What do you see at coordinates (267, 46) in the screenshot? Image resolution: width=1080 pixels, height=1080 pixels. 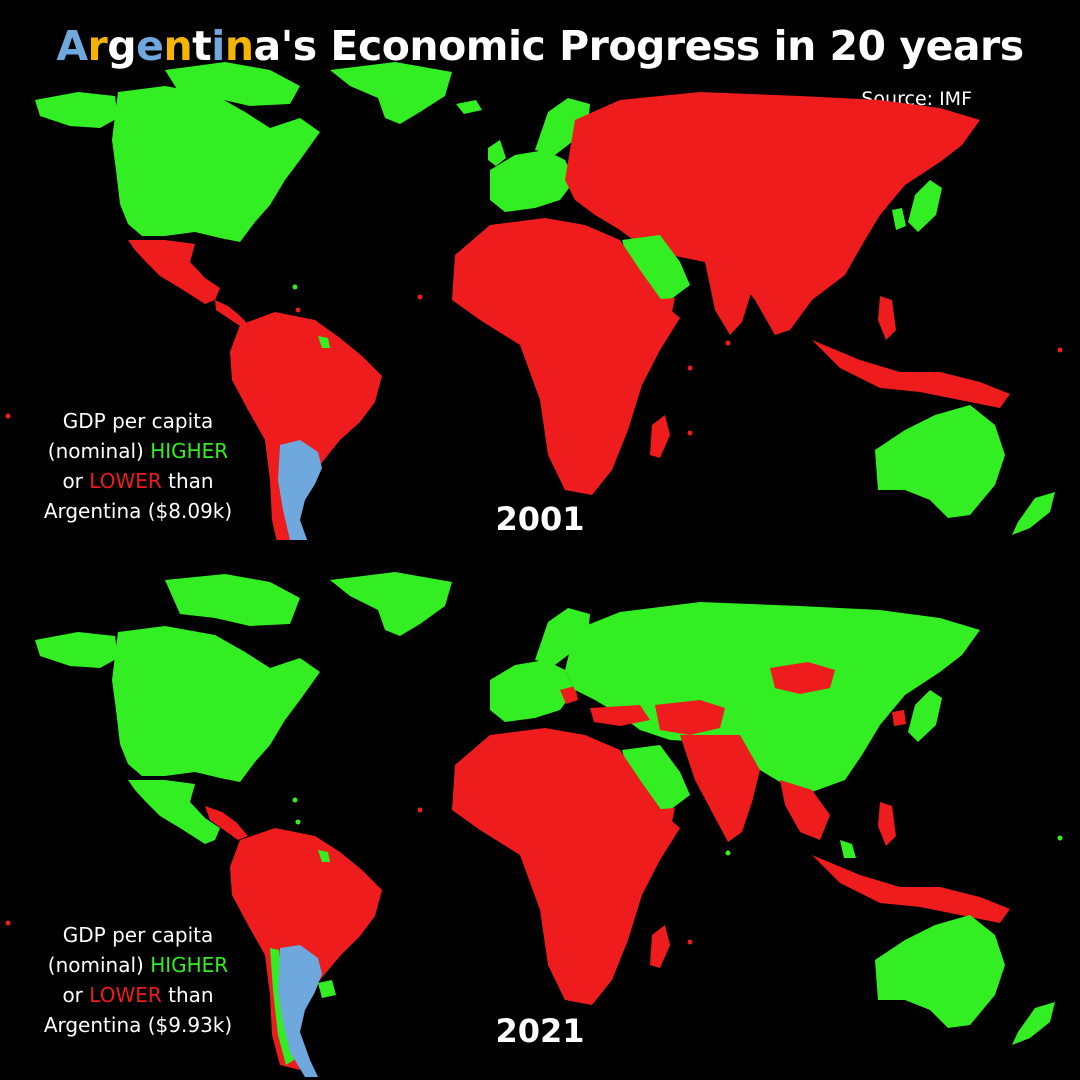 I see `title-letter: a` at bounding box center [267, 46].